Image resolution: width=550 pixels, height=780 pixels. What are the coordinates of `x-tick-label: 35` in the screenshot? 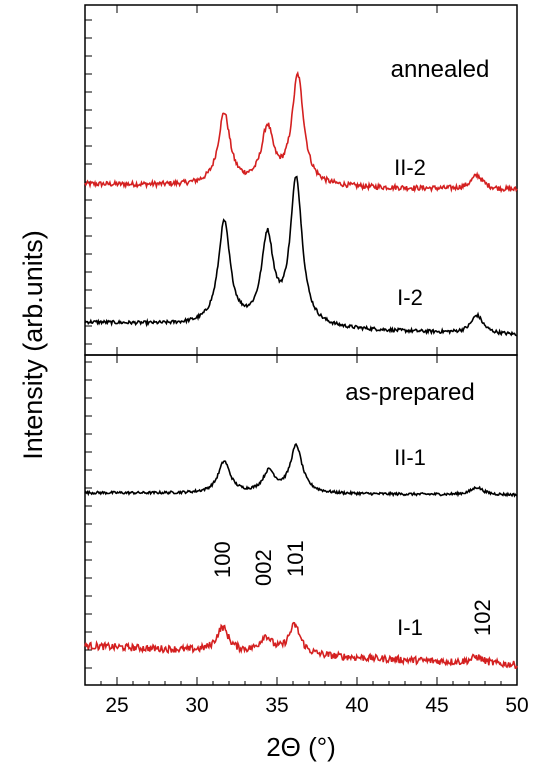 It's located at (276, 705).